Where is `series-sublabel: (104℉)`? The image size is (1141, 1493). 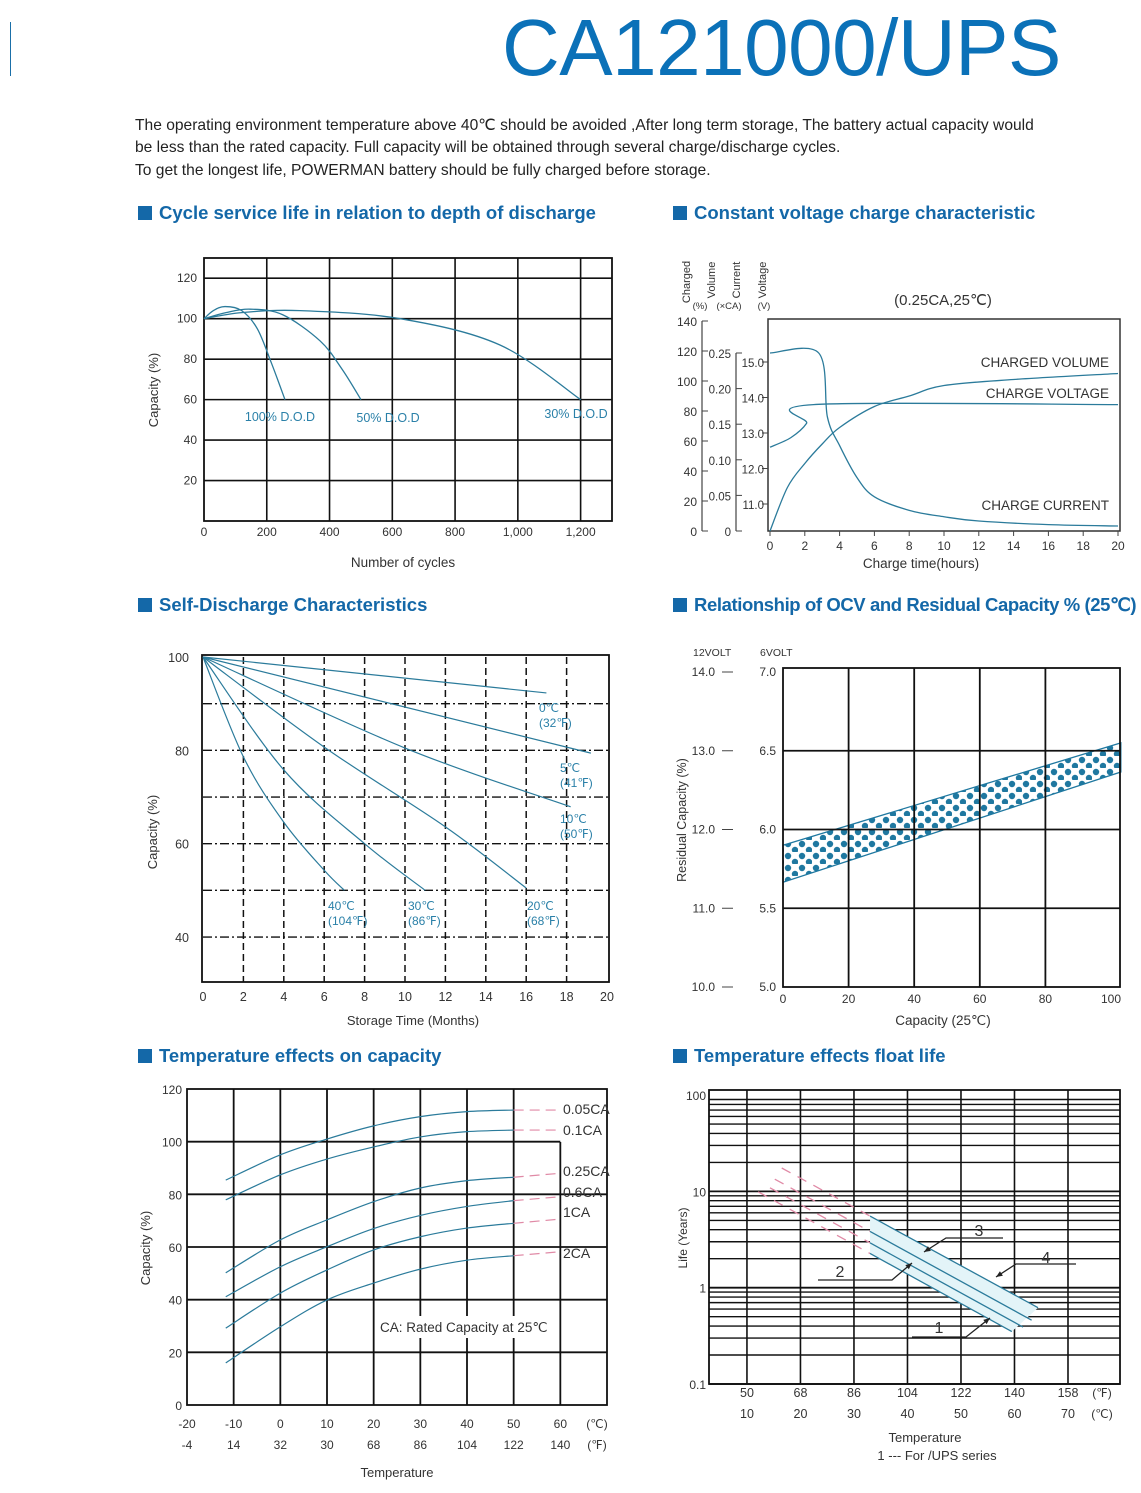
series-sublabel: (104℉) is located at coordinates (347, 921).